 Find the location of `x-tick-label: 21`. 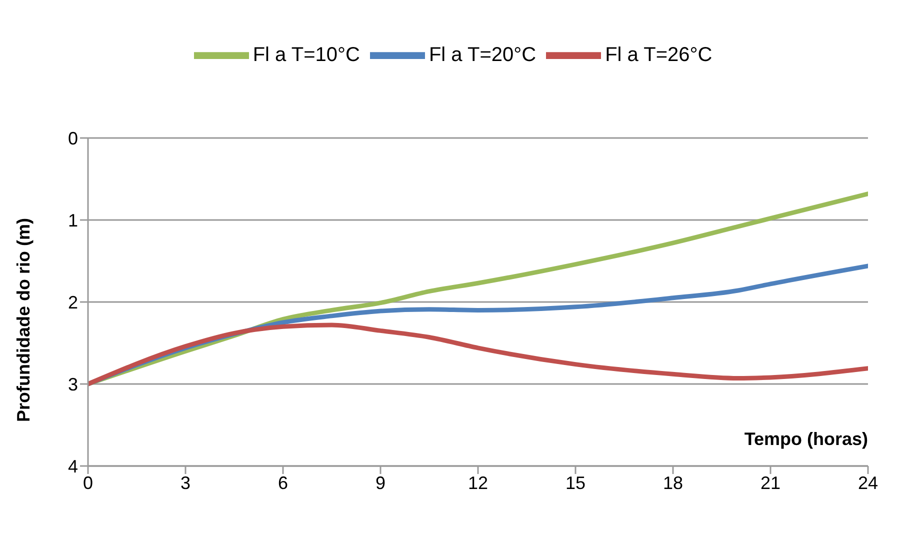

x-tick-label: 21 is located at coordinates (770, 482).